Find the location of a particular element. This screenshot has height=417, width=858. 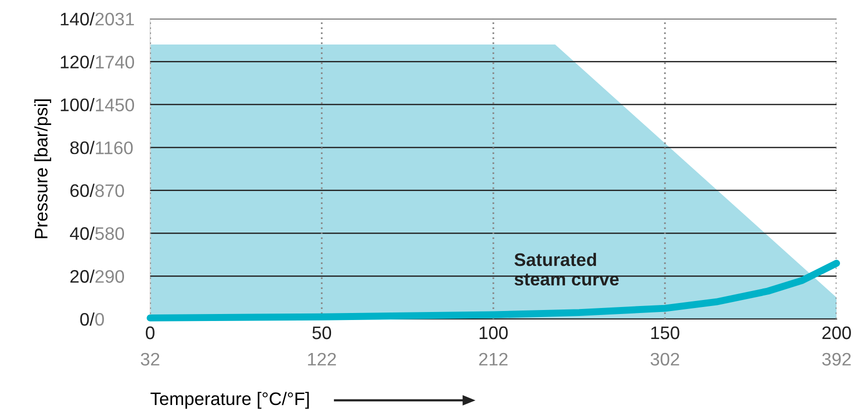

x-tick-label: 0 is located at coordinates (150, 333).